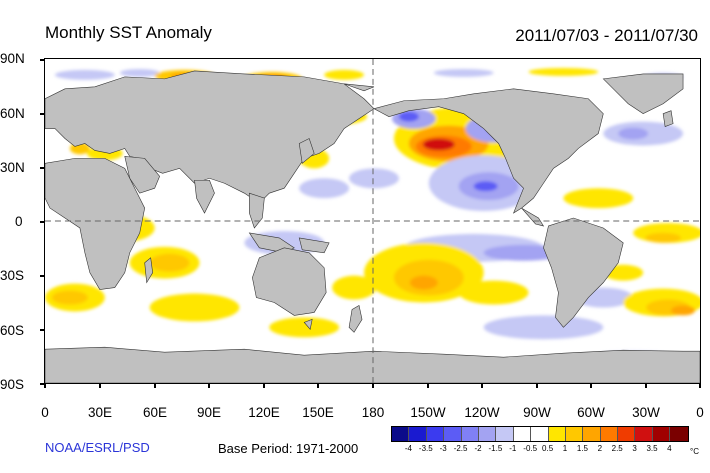 Image resolution: width=710 pixels, height=473 pixels. I want to click on lat-label-30s: 30S, so click(12, 275).